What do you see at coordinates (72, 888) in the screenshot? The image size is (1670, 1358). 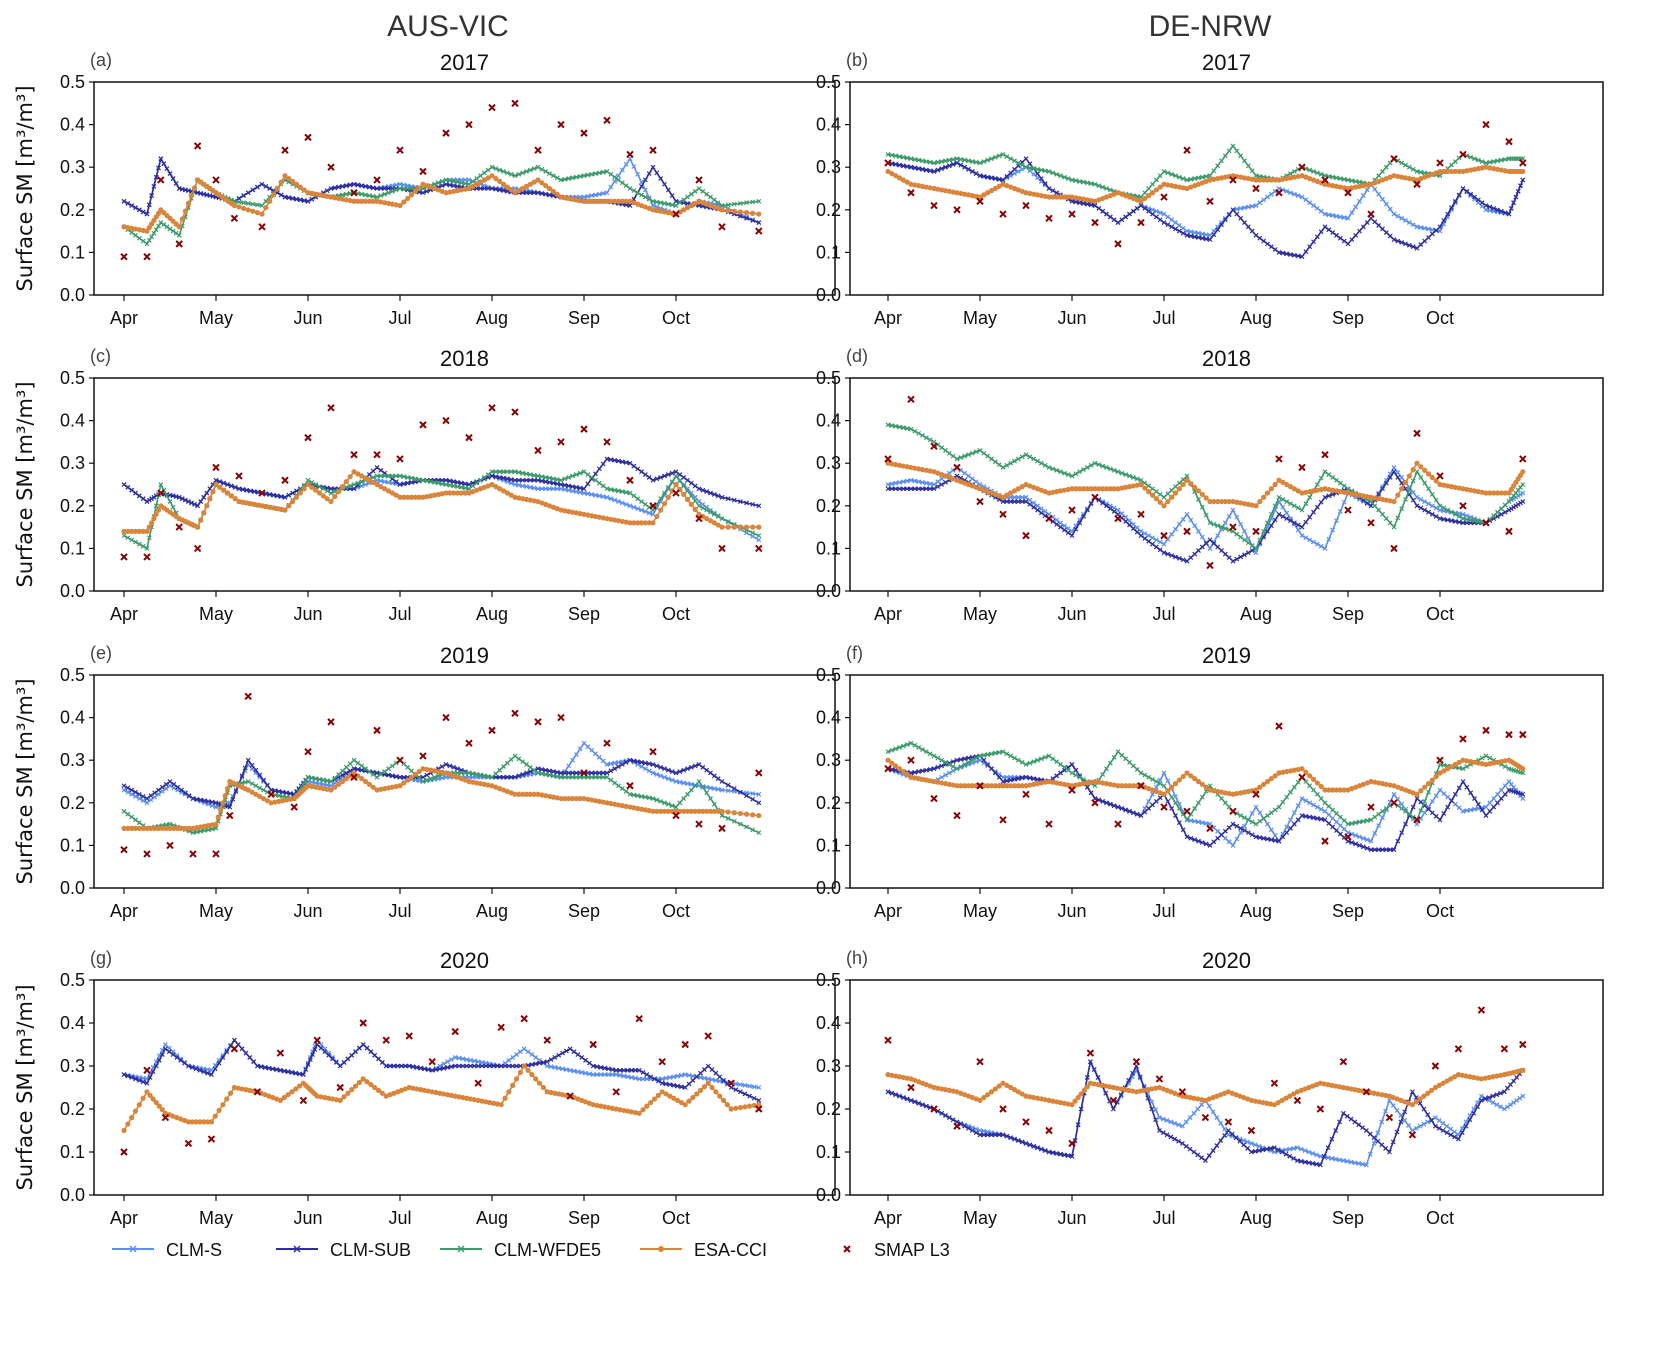 I see `y-tick-label: 0.0` at bounding box center [72, 888].